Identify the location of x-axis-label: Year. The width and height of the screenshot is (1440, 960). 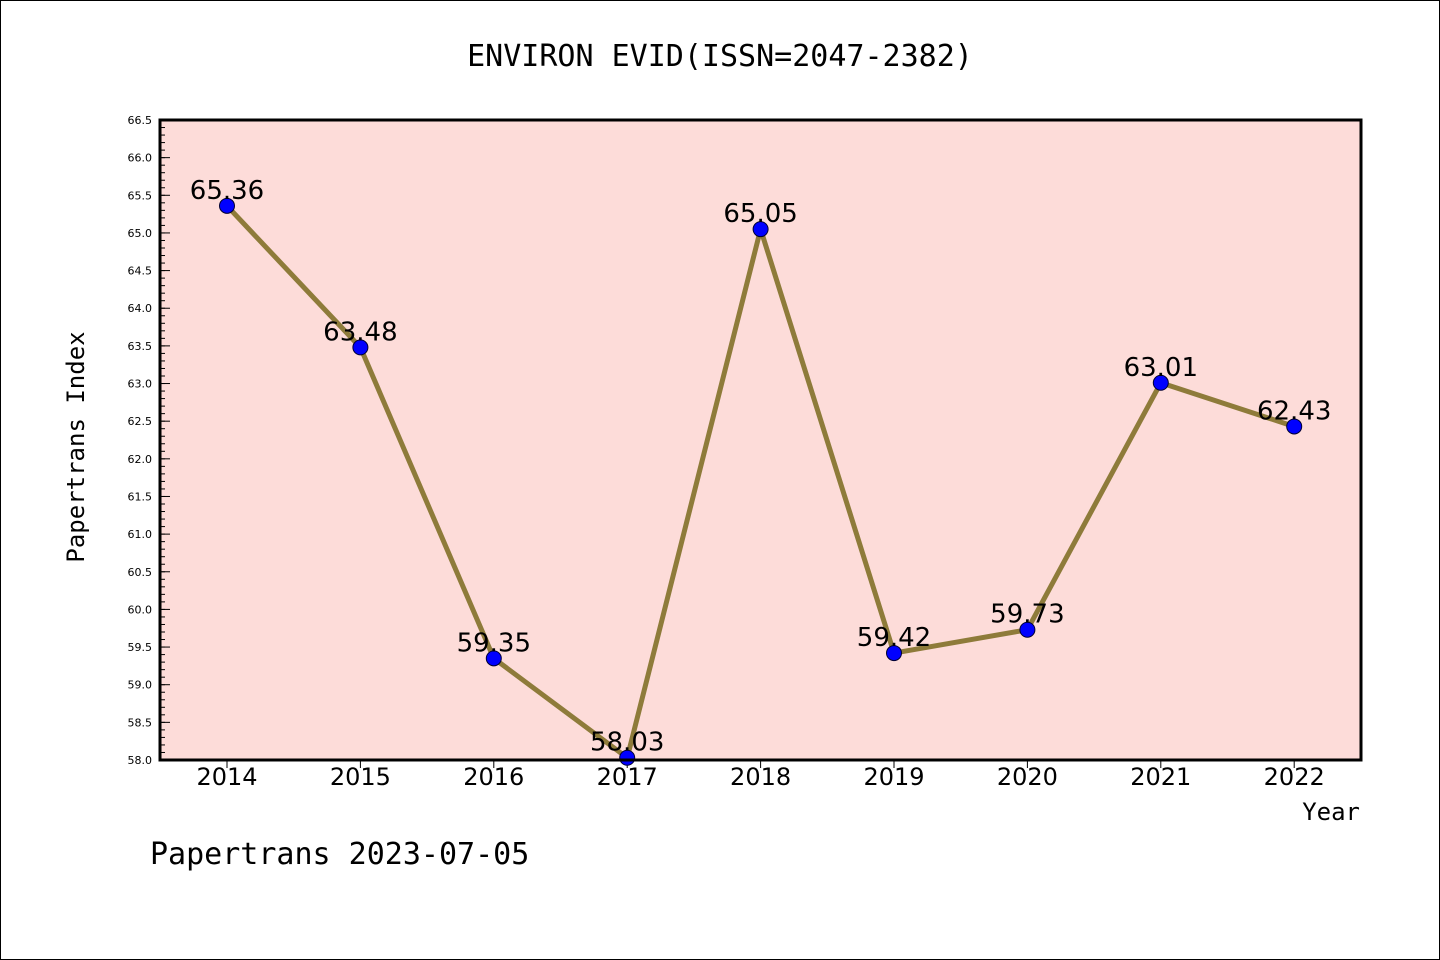
(1331, 812).